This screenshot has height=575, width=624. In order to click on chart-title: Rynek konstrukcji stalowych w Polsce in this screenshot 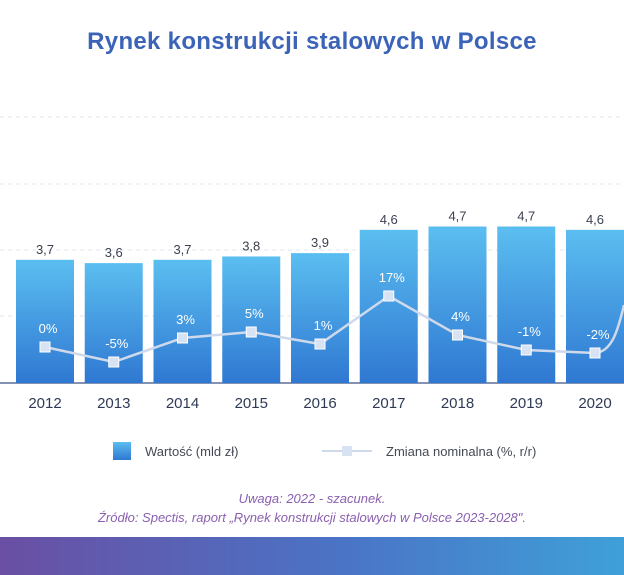, I will do `click(312, 41)`.